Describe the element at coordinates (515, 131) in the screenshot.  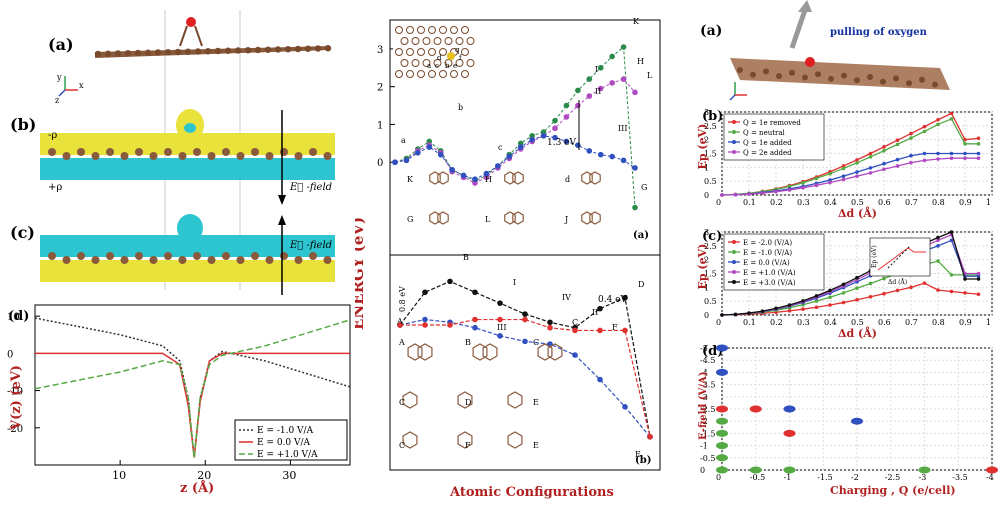
I see `energy-series-line` at that location.